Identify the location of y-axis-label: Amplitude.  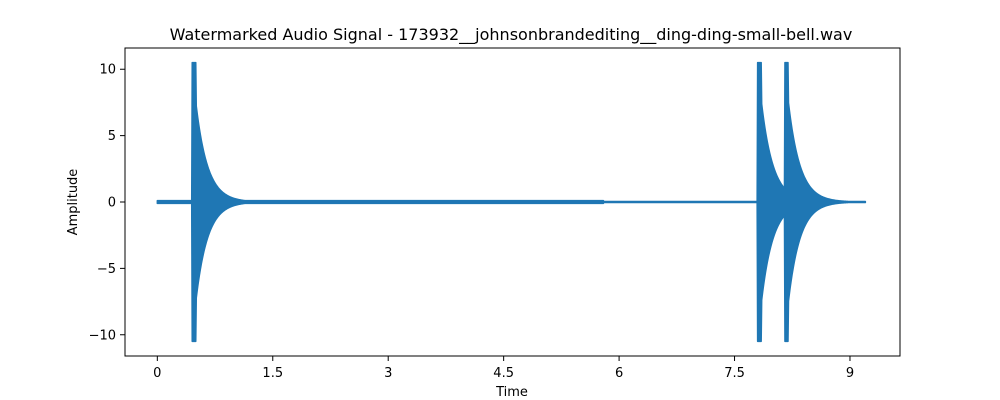
(73, 202).